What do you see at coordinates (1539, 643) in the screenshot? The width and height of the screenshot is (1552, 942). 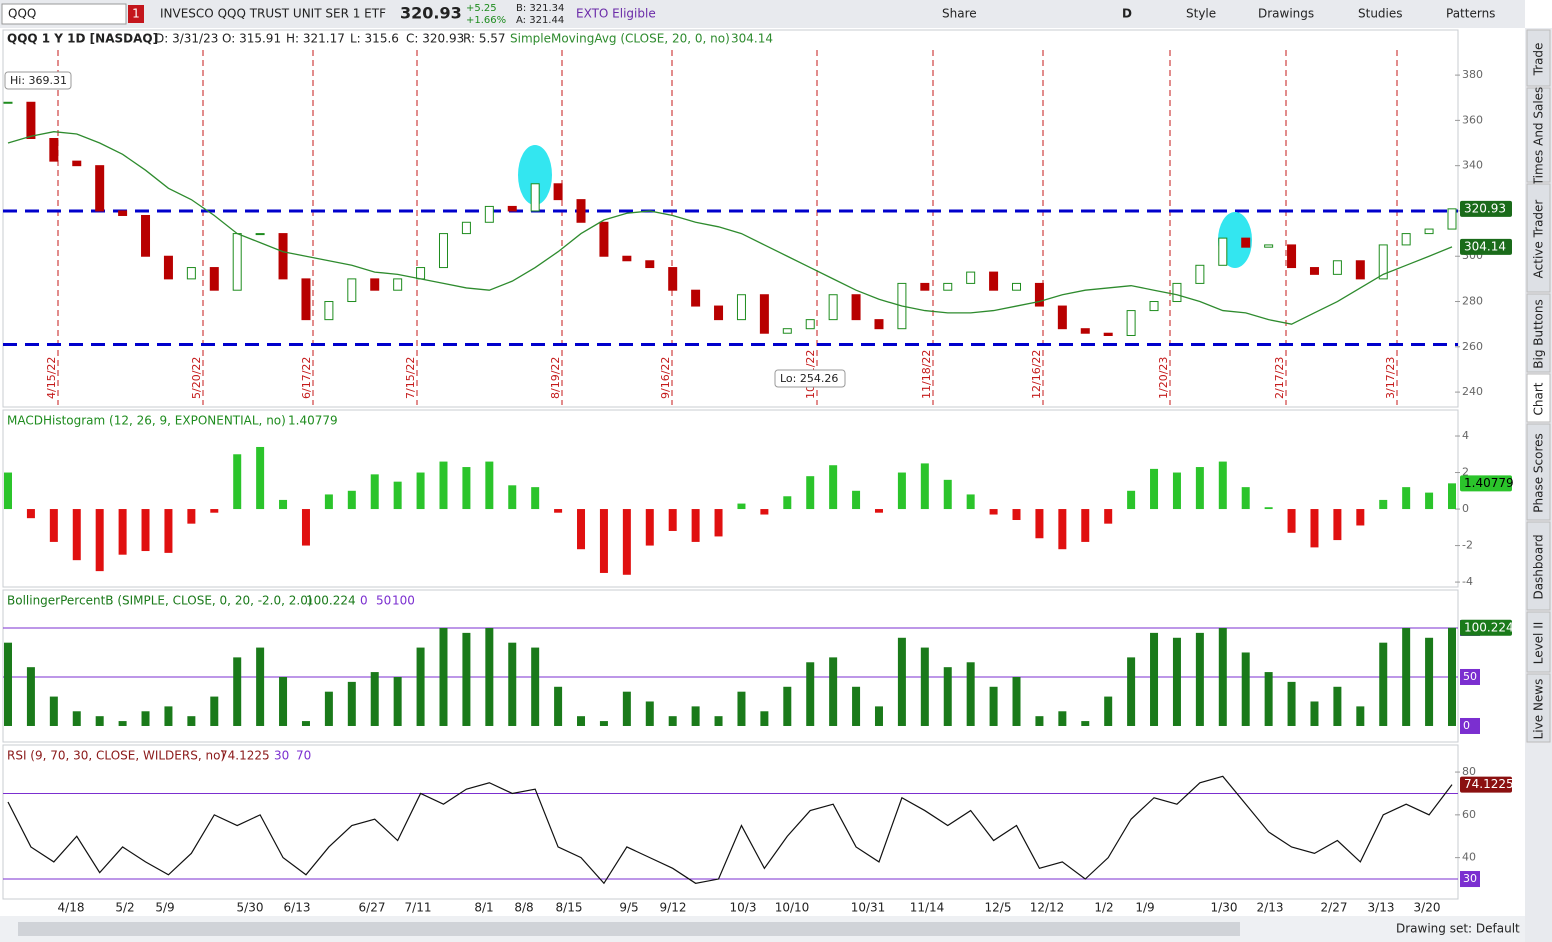 I see `sidebar-tab-label: Level II` at bounding box center [1539, 643].